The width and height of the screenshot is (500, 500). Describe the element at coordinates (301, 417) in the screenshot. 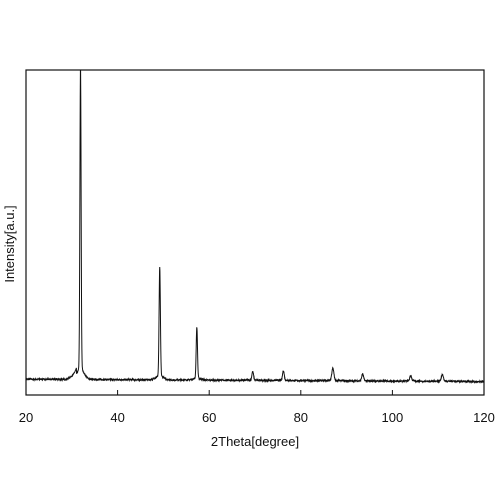

I see `x-tick-label-80: 80` at that location.